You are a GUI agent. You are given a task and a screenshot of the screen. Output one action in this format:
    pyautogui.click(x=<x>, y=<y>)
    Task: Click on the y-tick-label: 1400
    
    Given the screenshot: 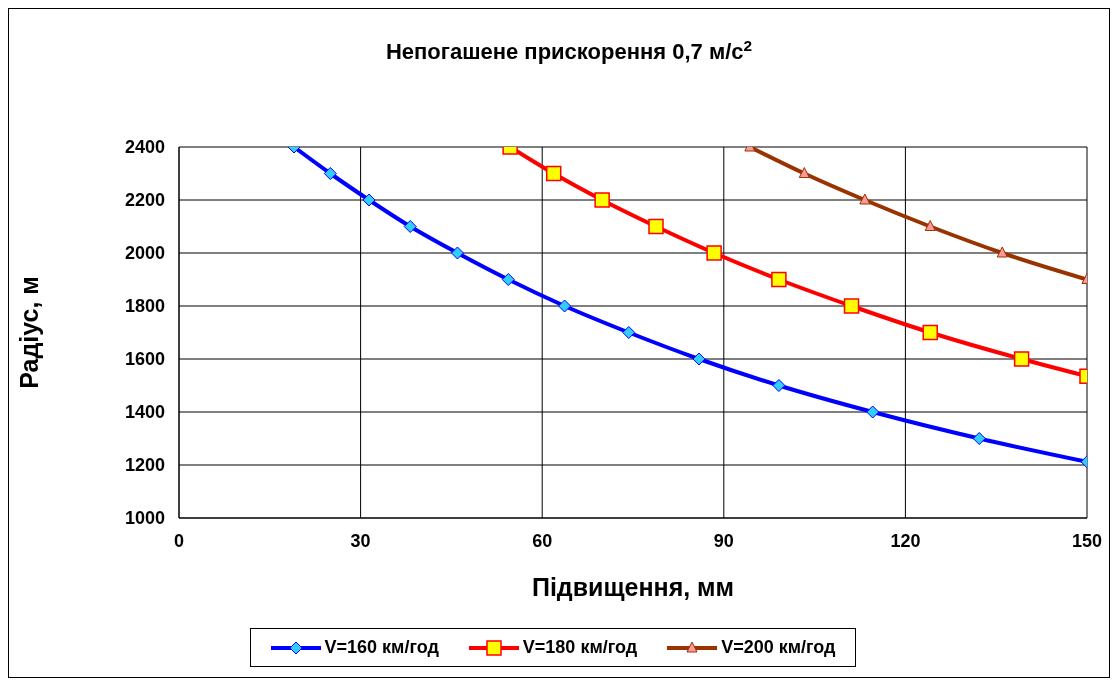 What is the action you would take?
    pyautogui.click(x=144, y=412)
    